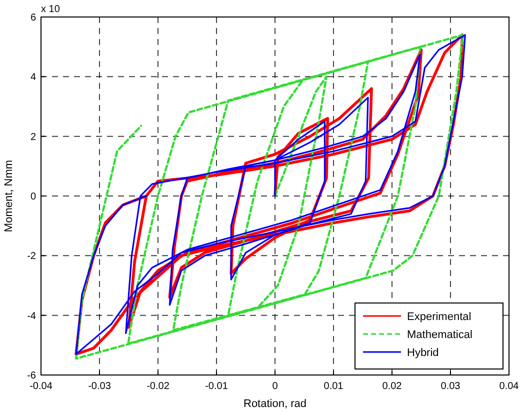 Image resolution: width=521 pixels, height=417 pixels. I want to click on legend-label: Hybrid, so click(423, 353).